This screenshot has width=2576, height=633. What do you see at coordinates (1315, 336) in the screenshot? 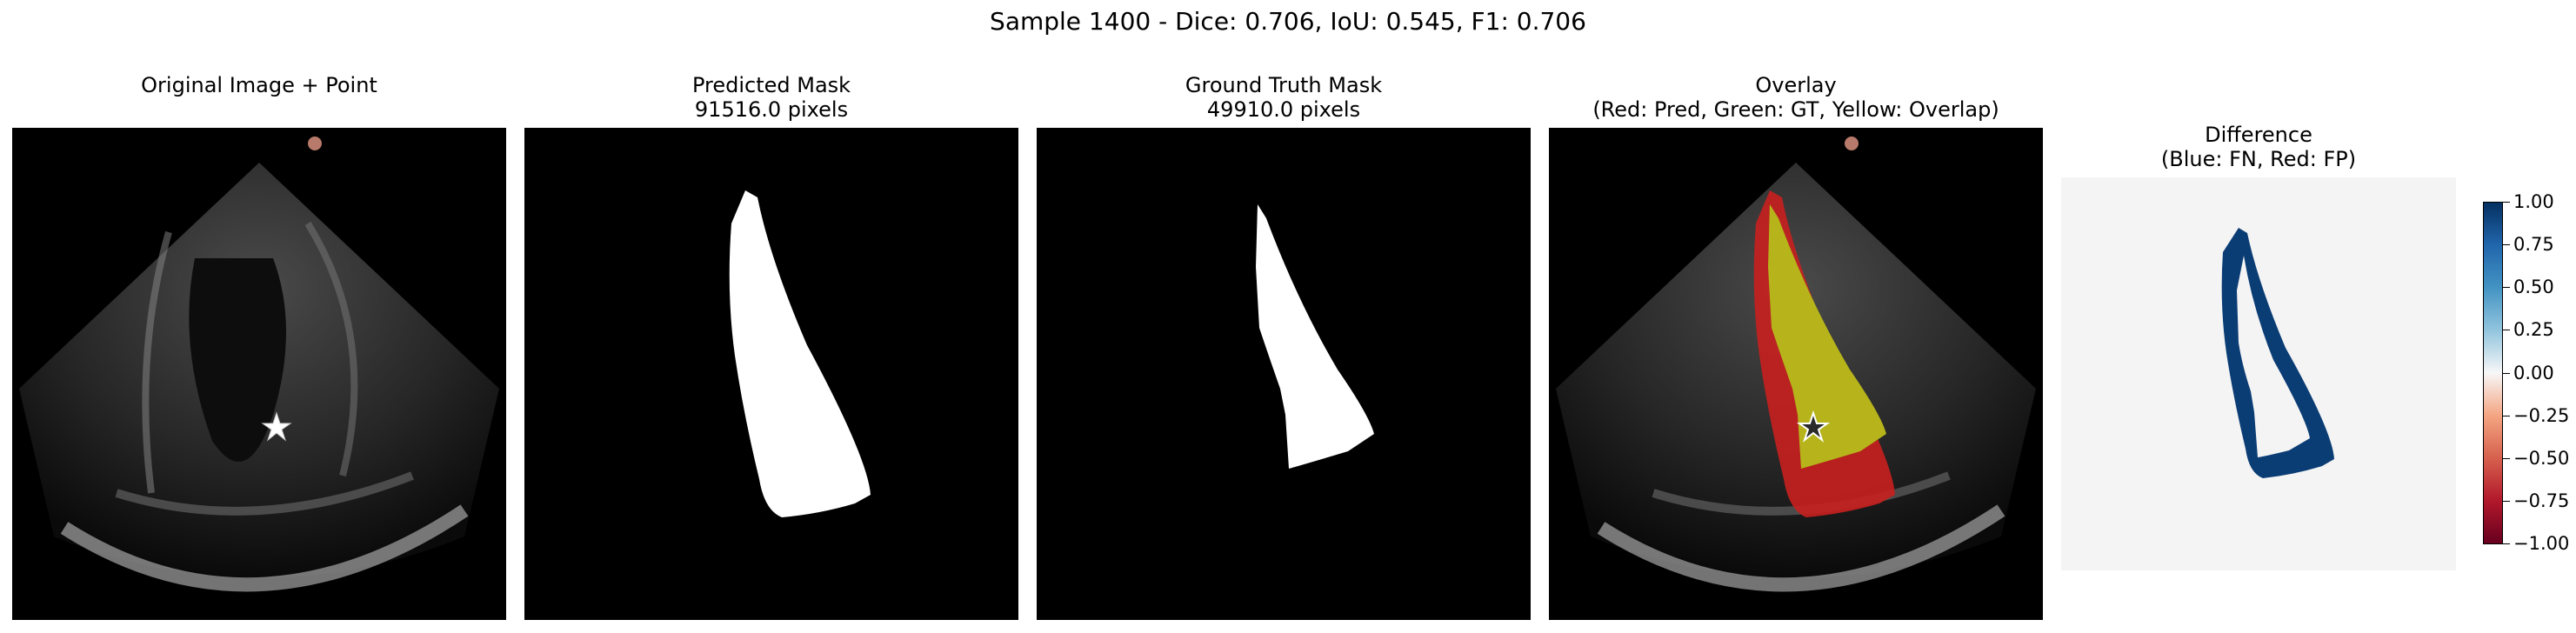
I see `ground-truth-mask-shape` at bounding box center [1315, 336].